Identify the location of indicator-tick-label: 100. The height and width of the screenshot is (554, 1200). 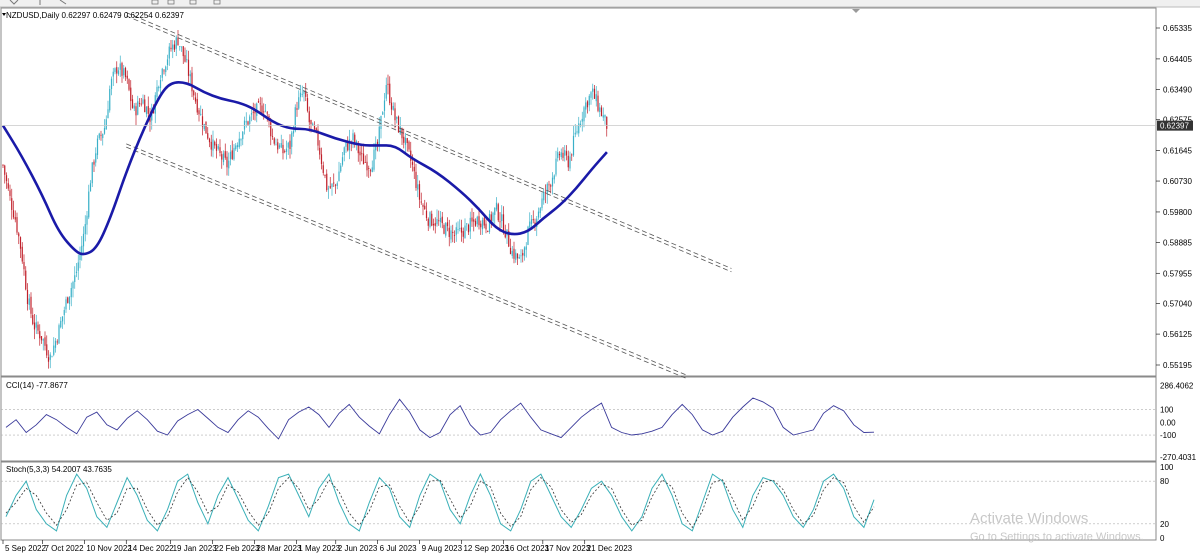
(1167, 410).